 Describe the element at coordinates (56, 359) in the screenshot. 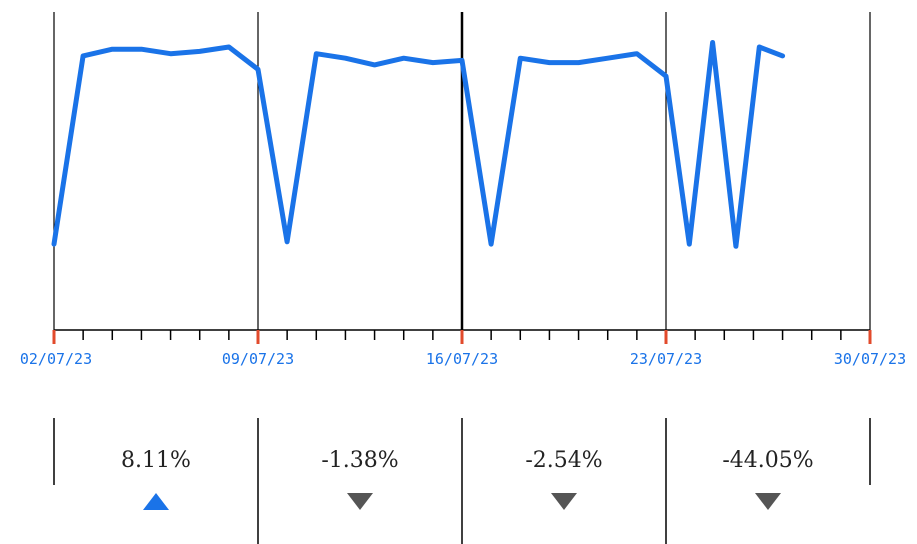

I see `date-tick-label: 02/07/23` at that location.